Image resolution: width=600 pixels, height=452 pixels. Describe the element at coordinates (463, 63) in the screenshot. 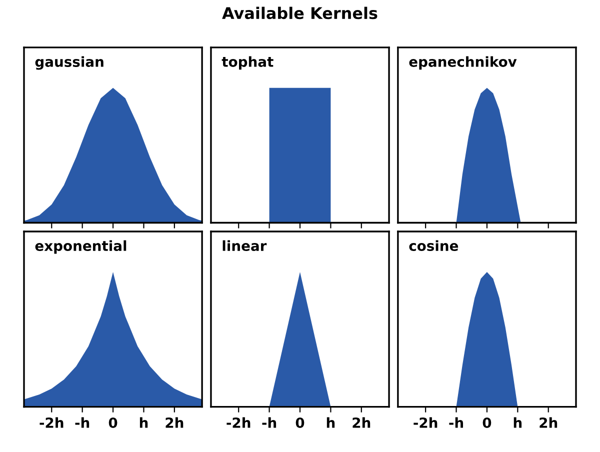

I see `chart-title: epanechnikov` at that location.